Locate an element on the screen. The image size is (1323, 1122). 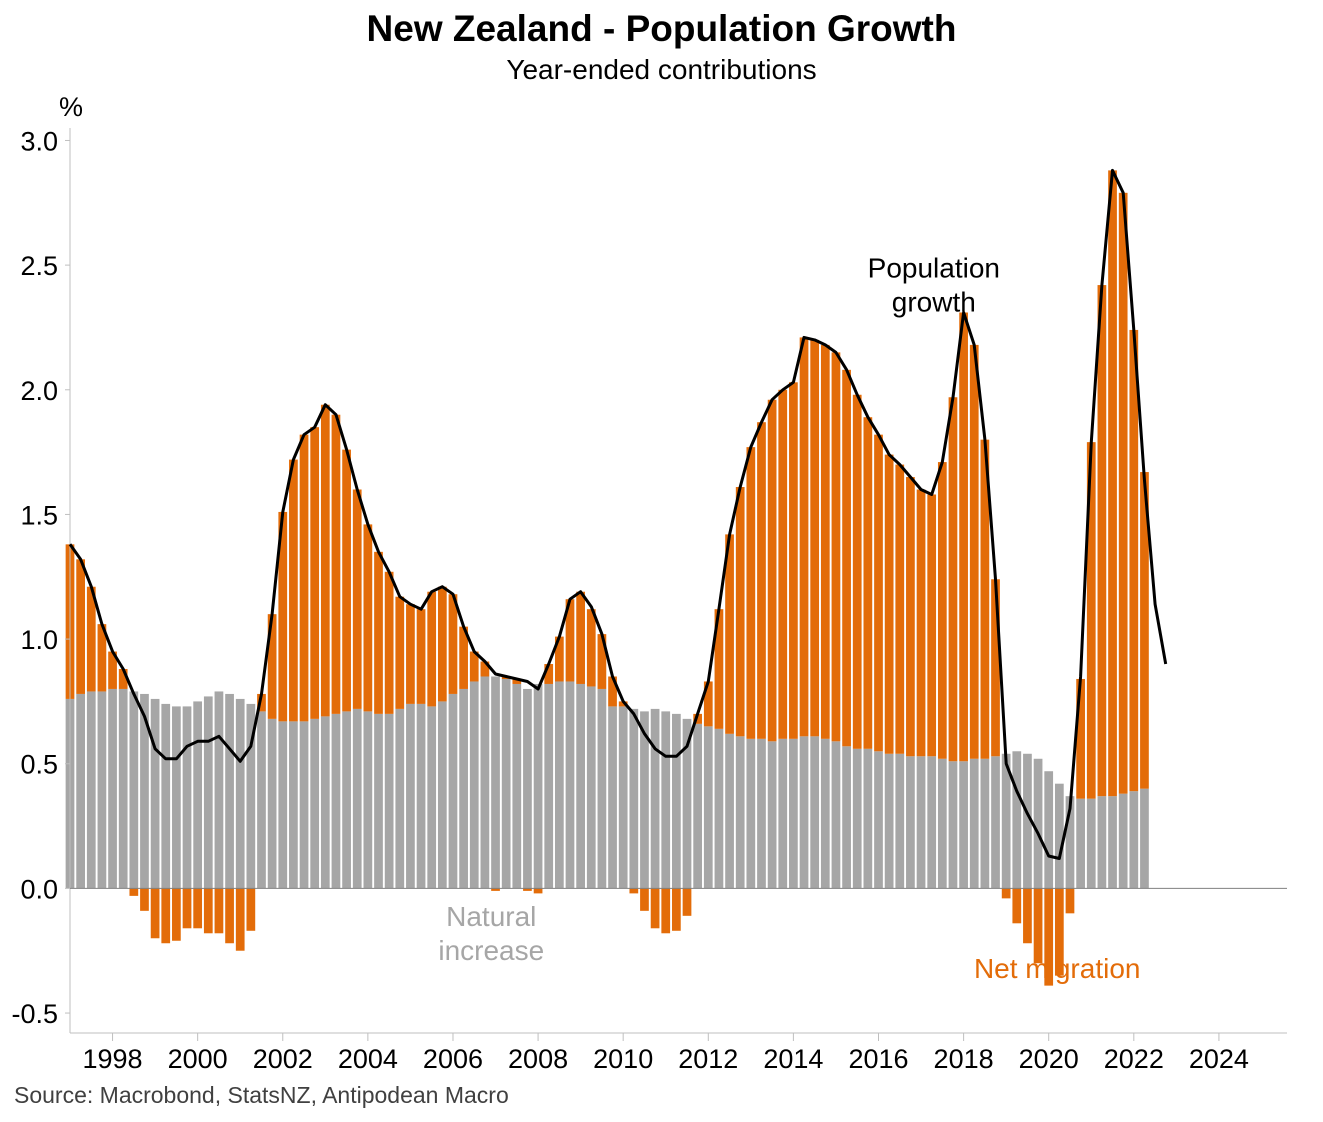
y-tick-label: 1.5 is located at coordinates (39, 515).